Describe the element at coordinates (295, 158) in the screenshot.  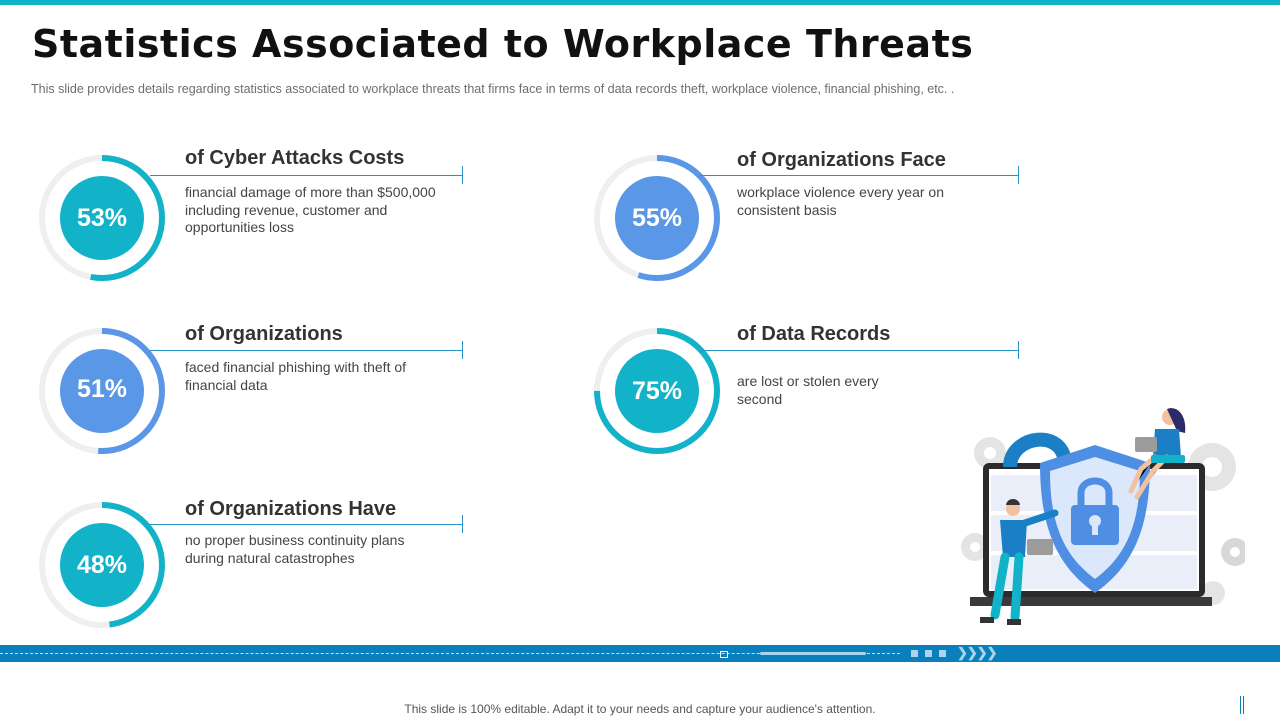
I see `stat-heading: of Cyber Attacks Costs` at that location.